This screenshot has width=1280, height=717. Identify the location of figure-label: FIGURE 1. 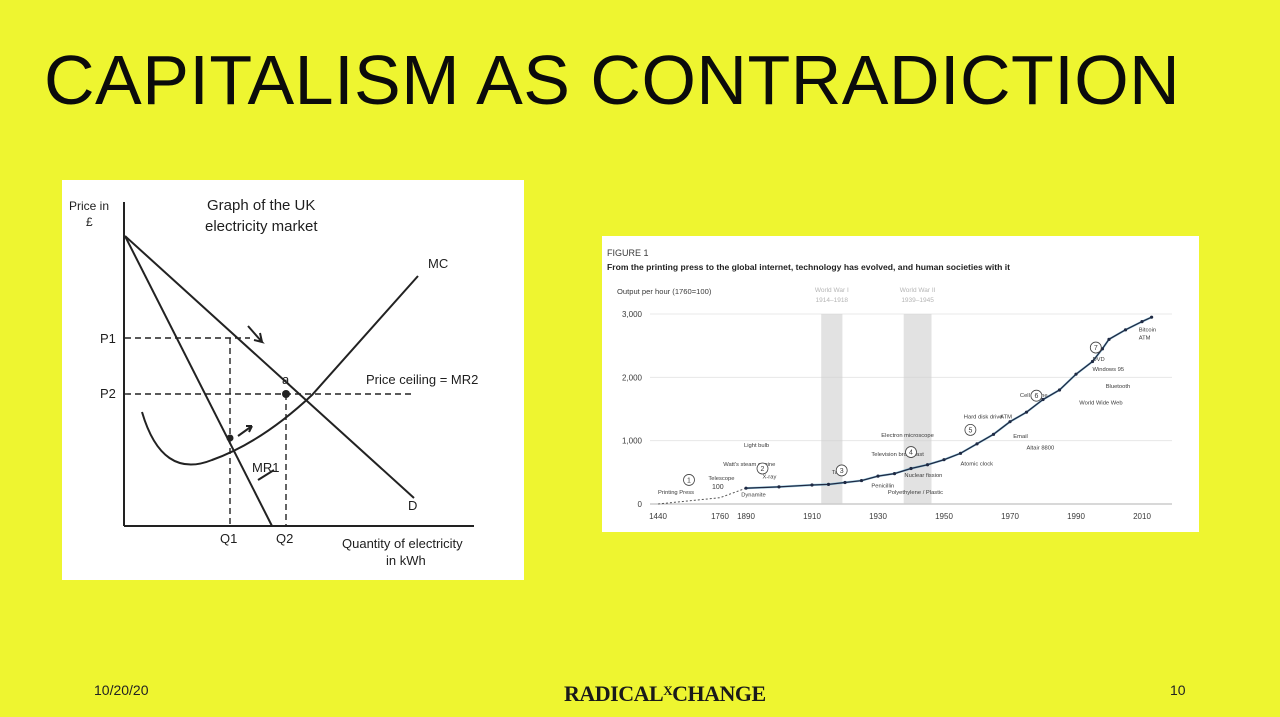
(628, 253).